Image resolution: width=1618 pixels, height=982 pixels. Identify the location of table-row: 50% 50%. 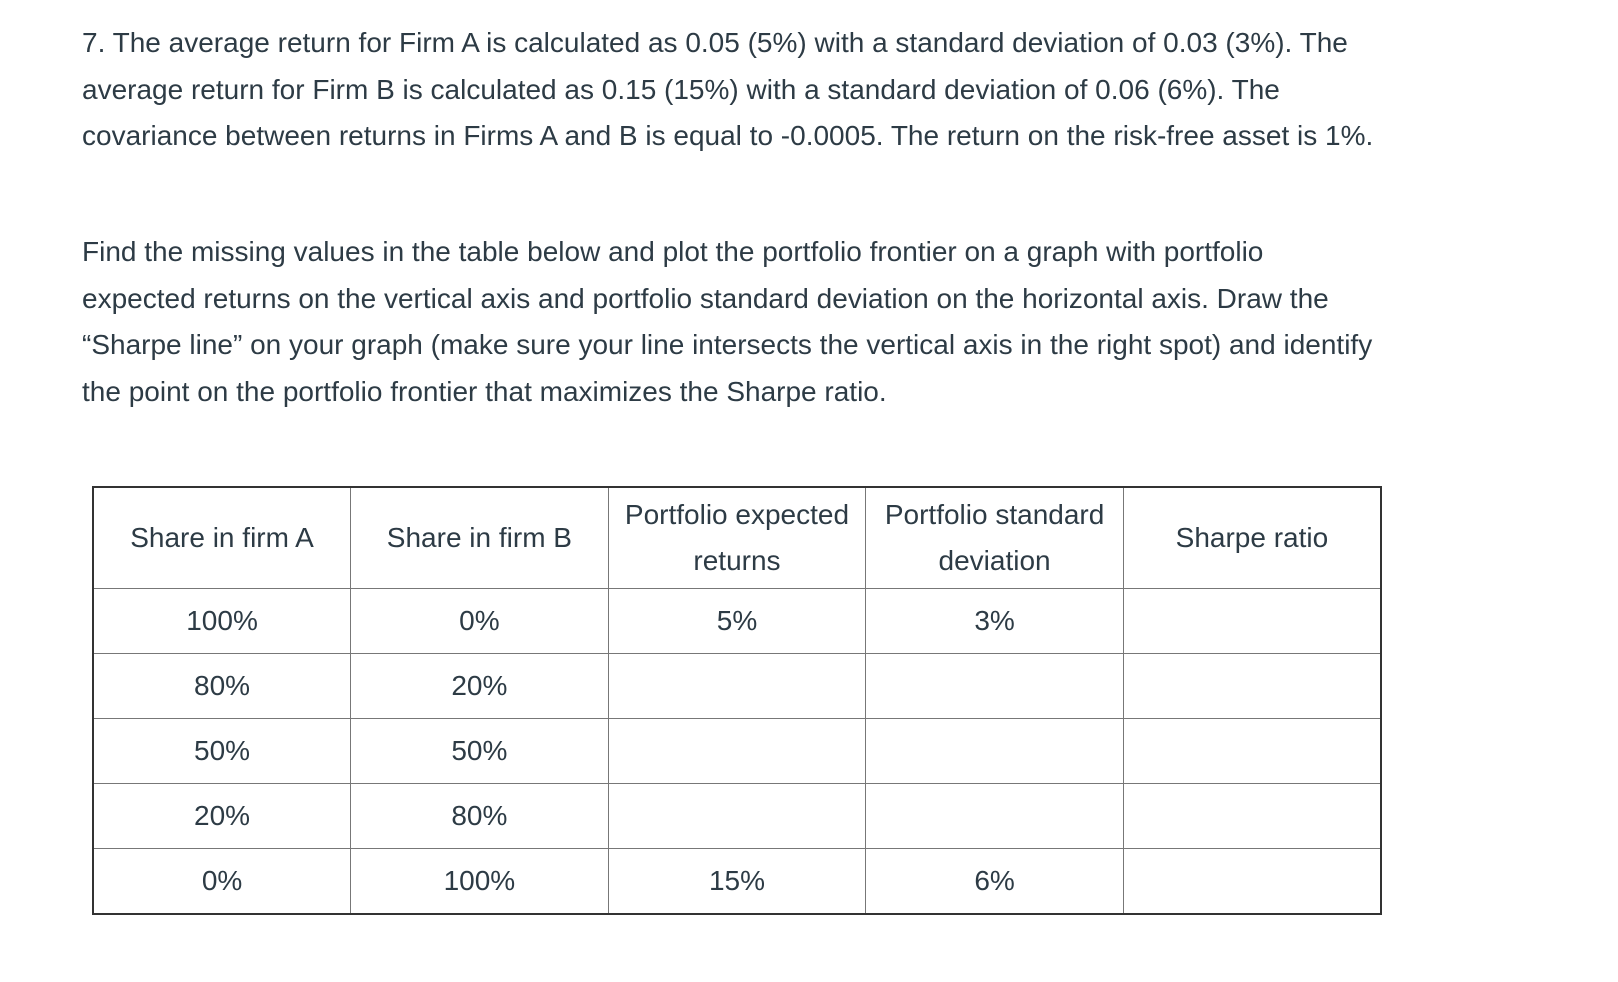
(737, 751).